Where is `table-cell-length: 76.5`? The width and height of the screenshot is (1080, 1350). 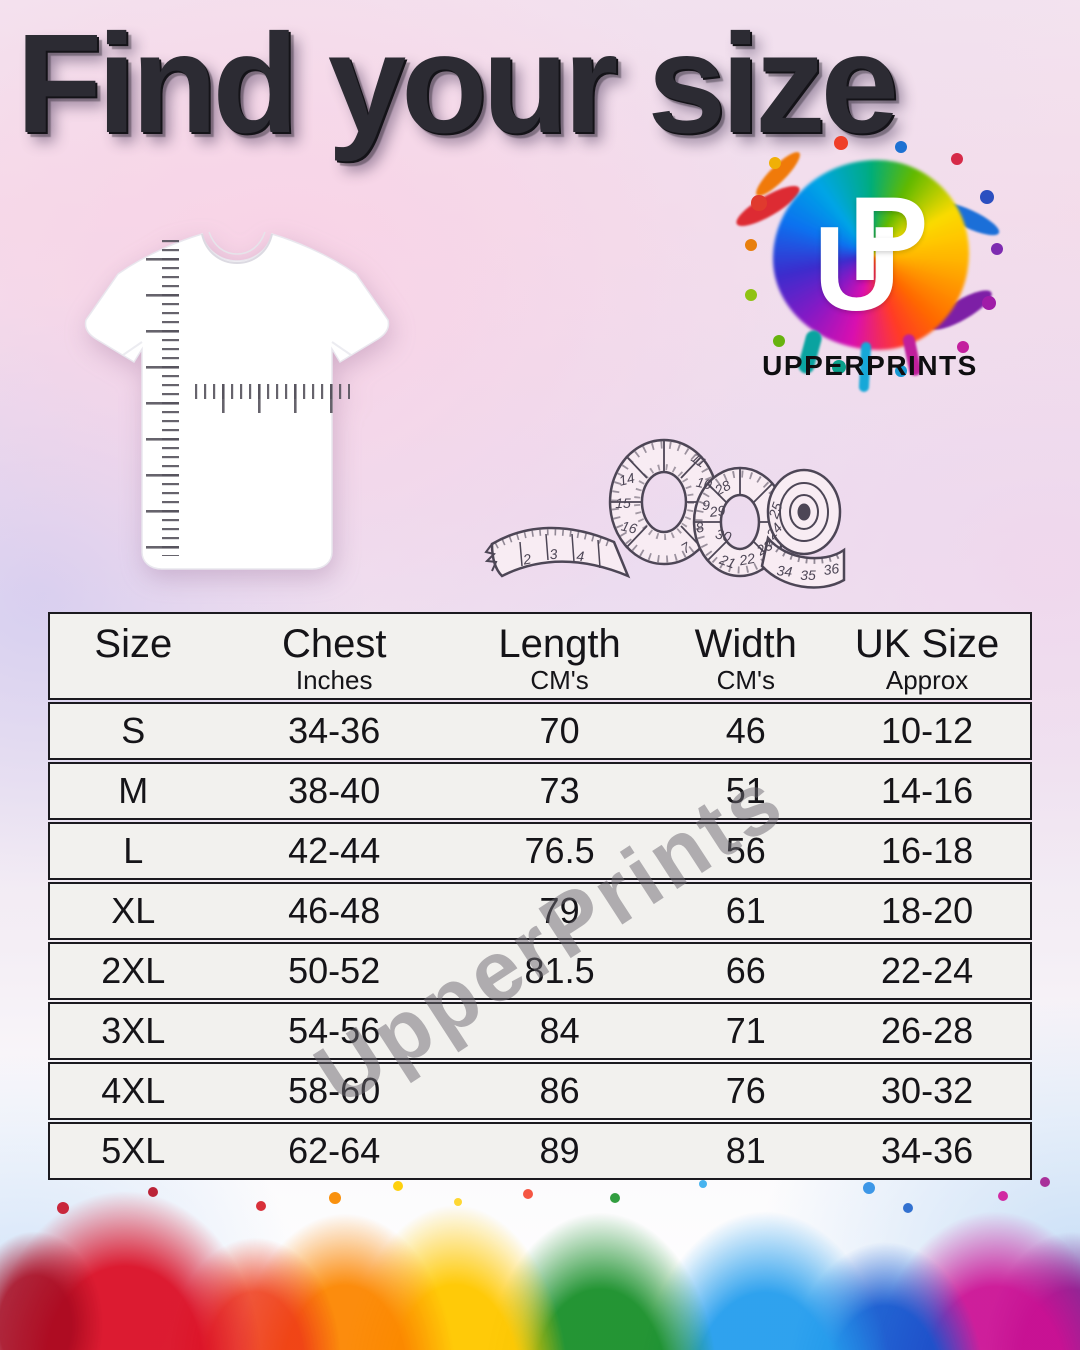 table-cell-length: 76.5 is located at coordinates (559, 850).